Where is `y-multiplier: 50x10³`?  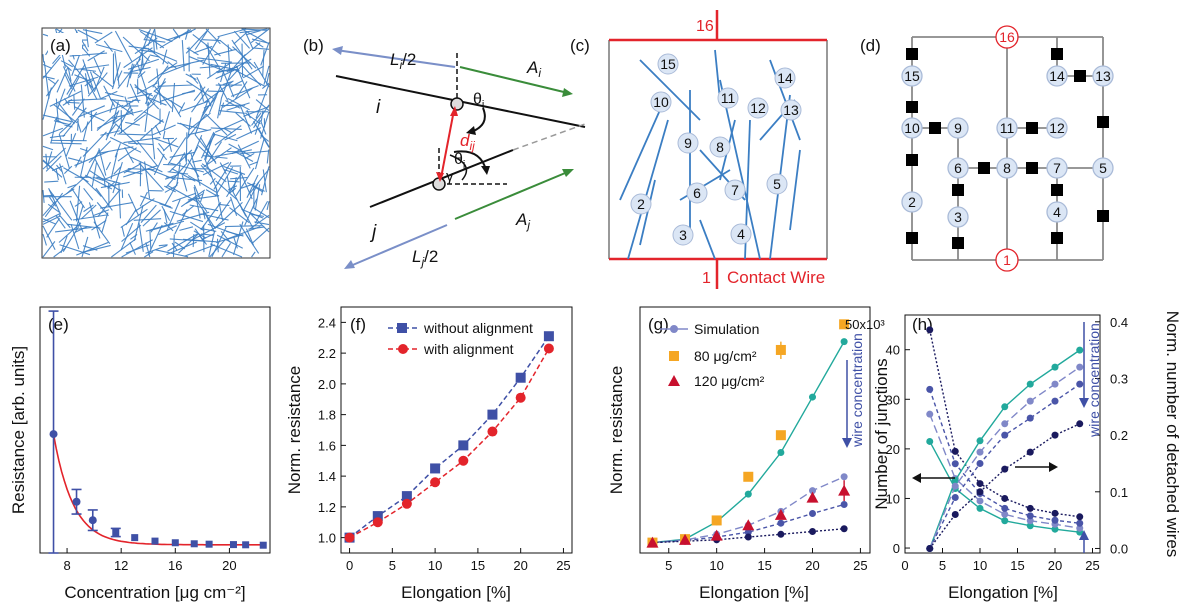 y-multiplier: 50x10³ is located at coordinates (865, 324).